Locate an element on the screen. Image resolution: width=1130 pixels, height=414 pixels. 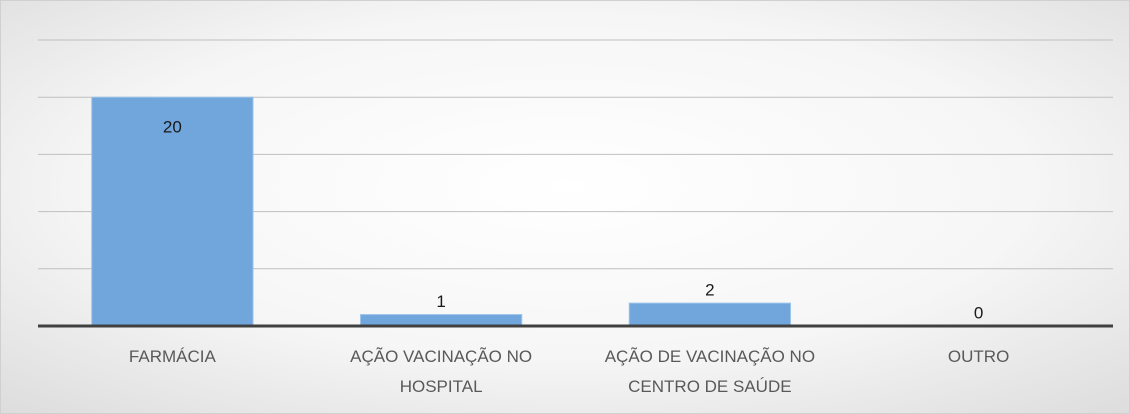
x-tick-label: AÇÃO VACINAÇÃO NO HOSPITAL is located at coordinates (441, 371).